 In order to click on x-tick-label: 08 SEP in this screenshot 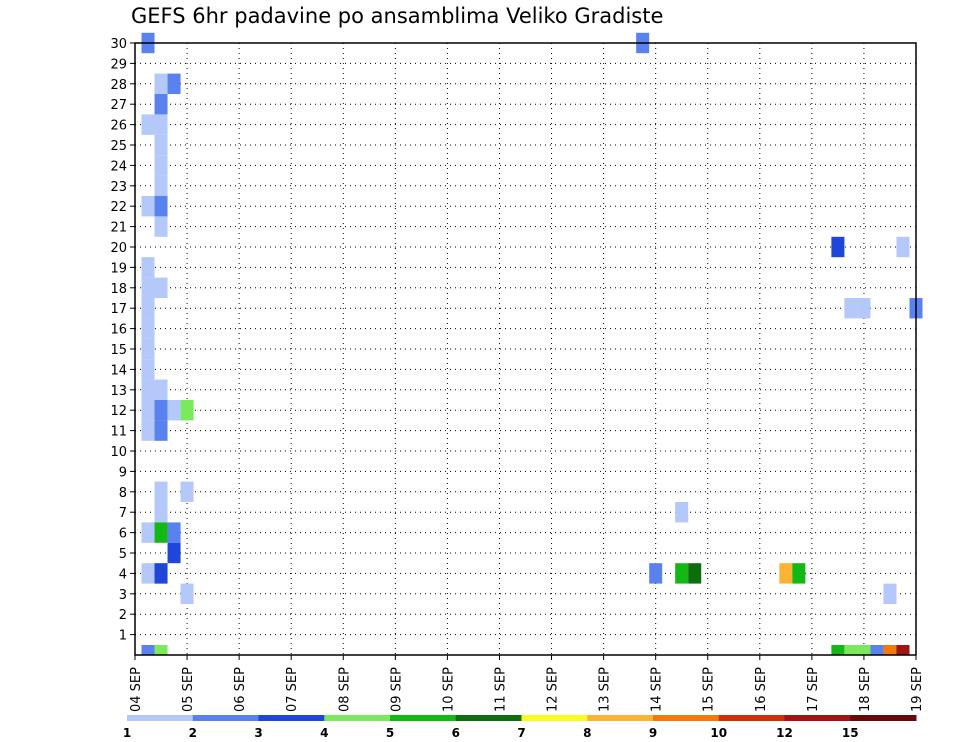, I will do `click(344, 689)`.